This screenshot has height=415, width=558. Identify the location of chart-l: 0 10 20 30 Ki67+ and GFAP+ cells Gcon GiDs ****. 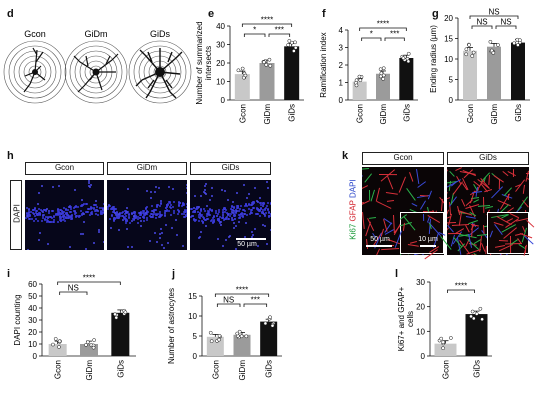
(444, 328).